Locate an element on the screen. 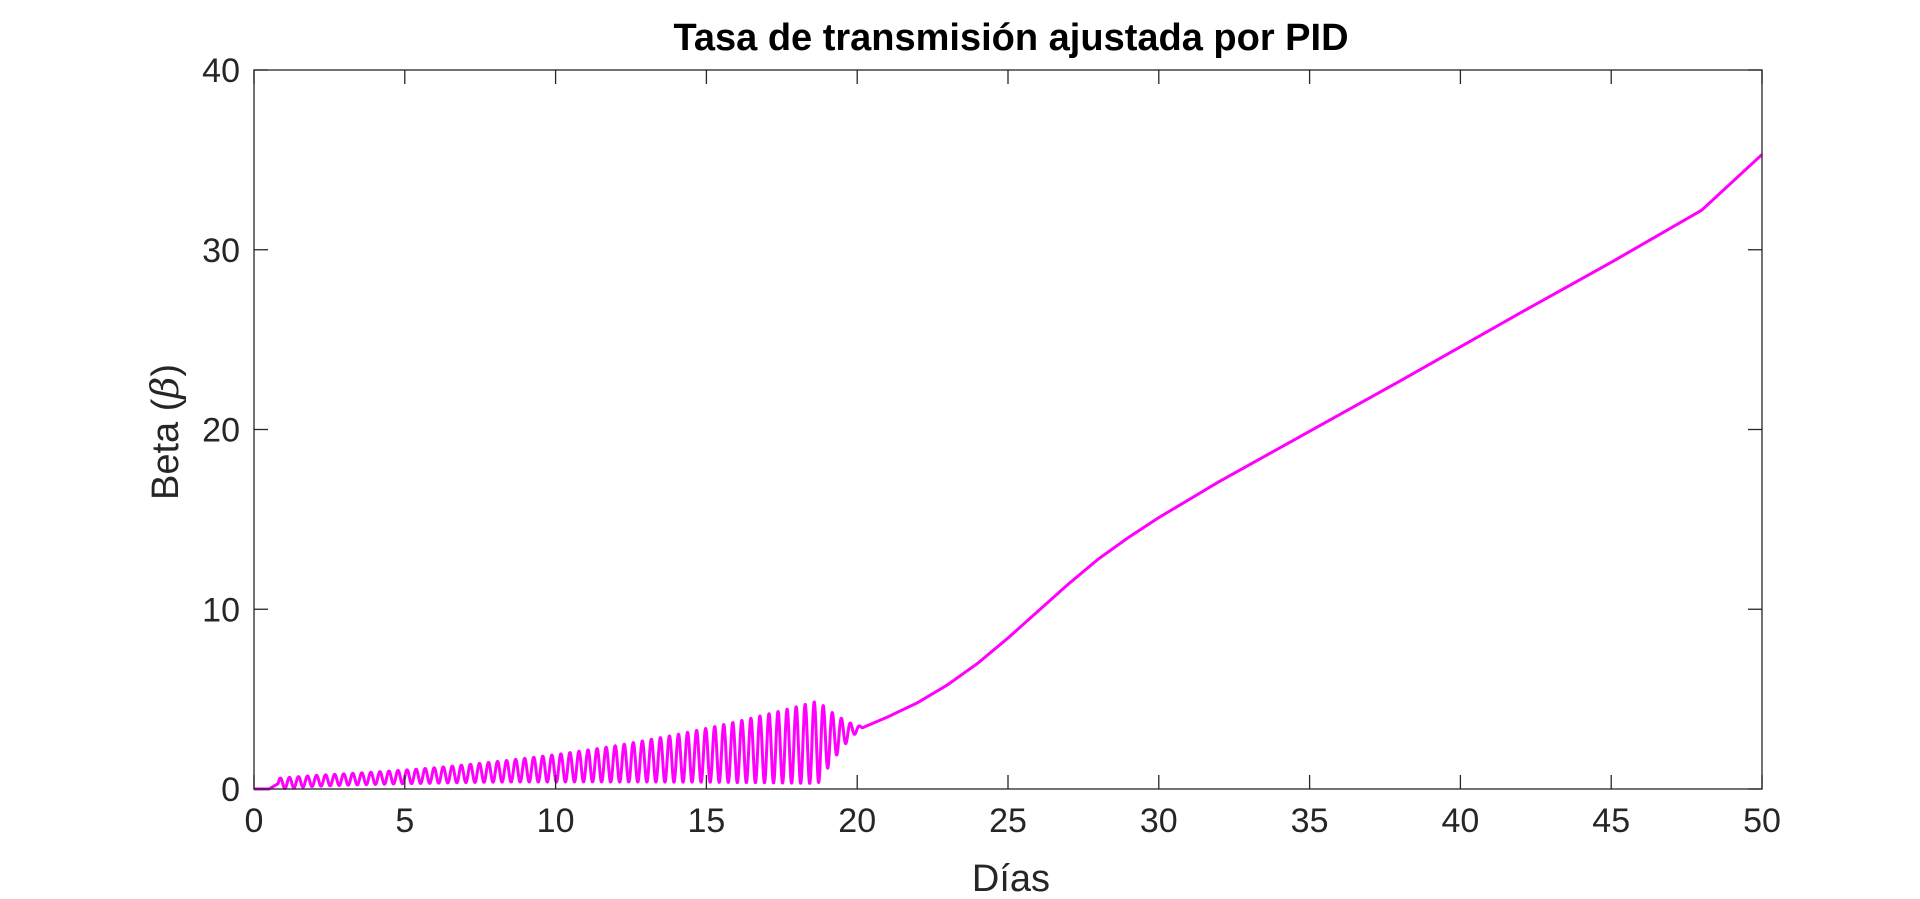 The image size is (1920, 899). x-tick-label: 45 is located at coordinates (1611, 821).